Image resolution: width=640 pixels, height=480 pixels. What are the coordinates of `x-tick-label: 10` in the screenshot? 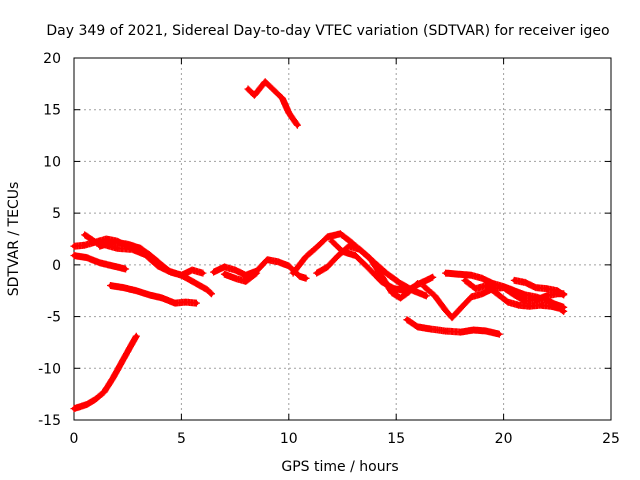 It's located at (289, 439).